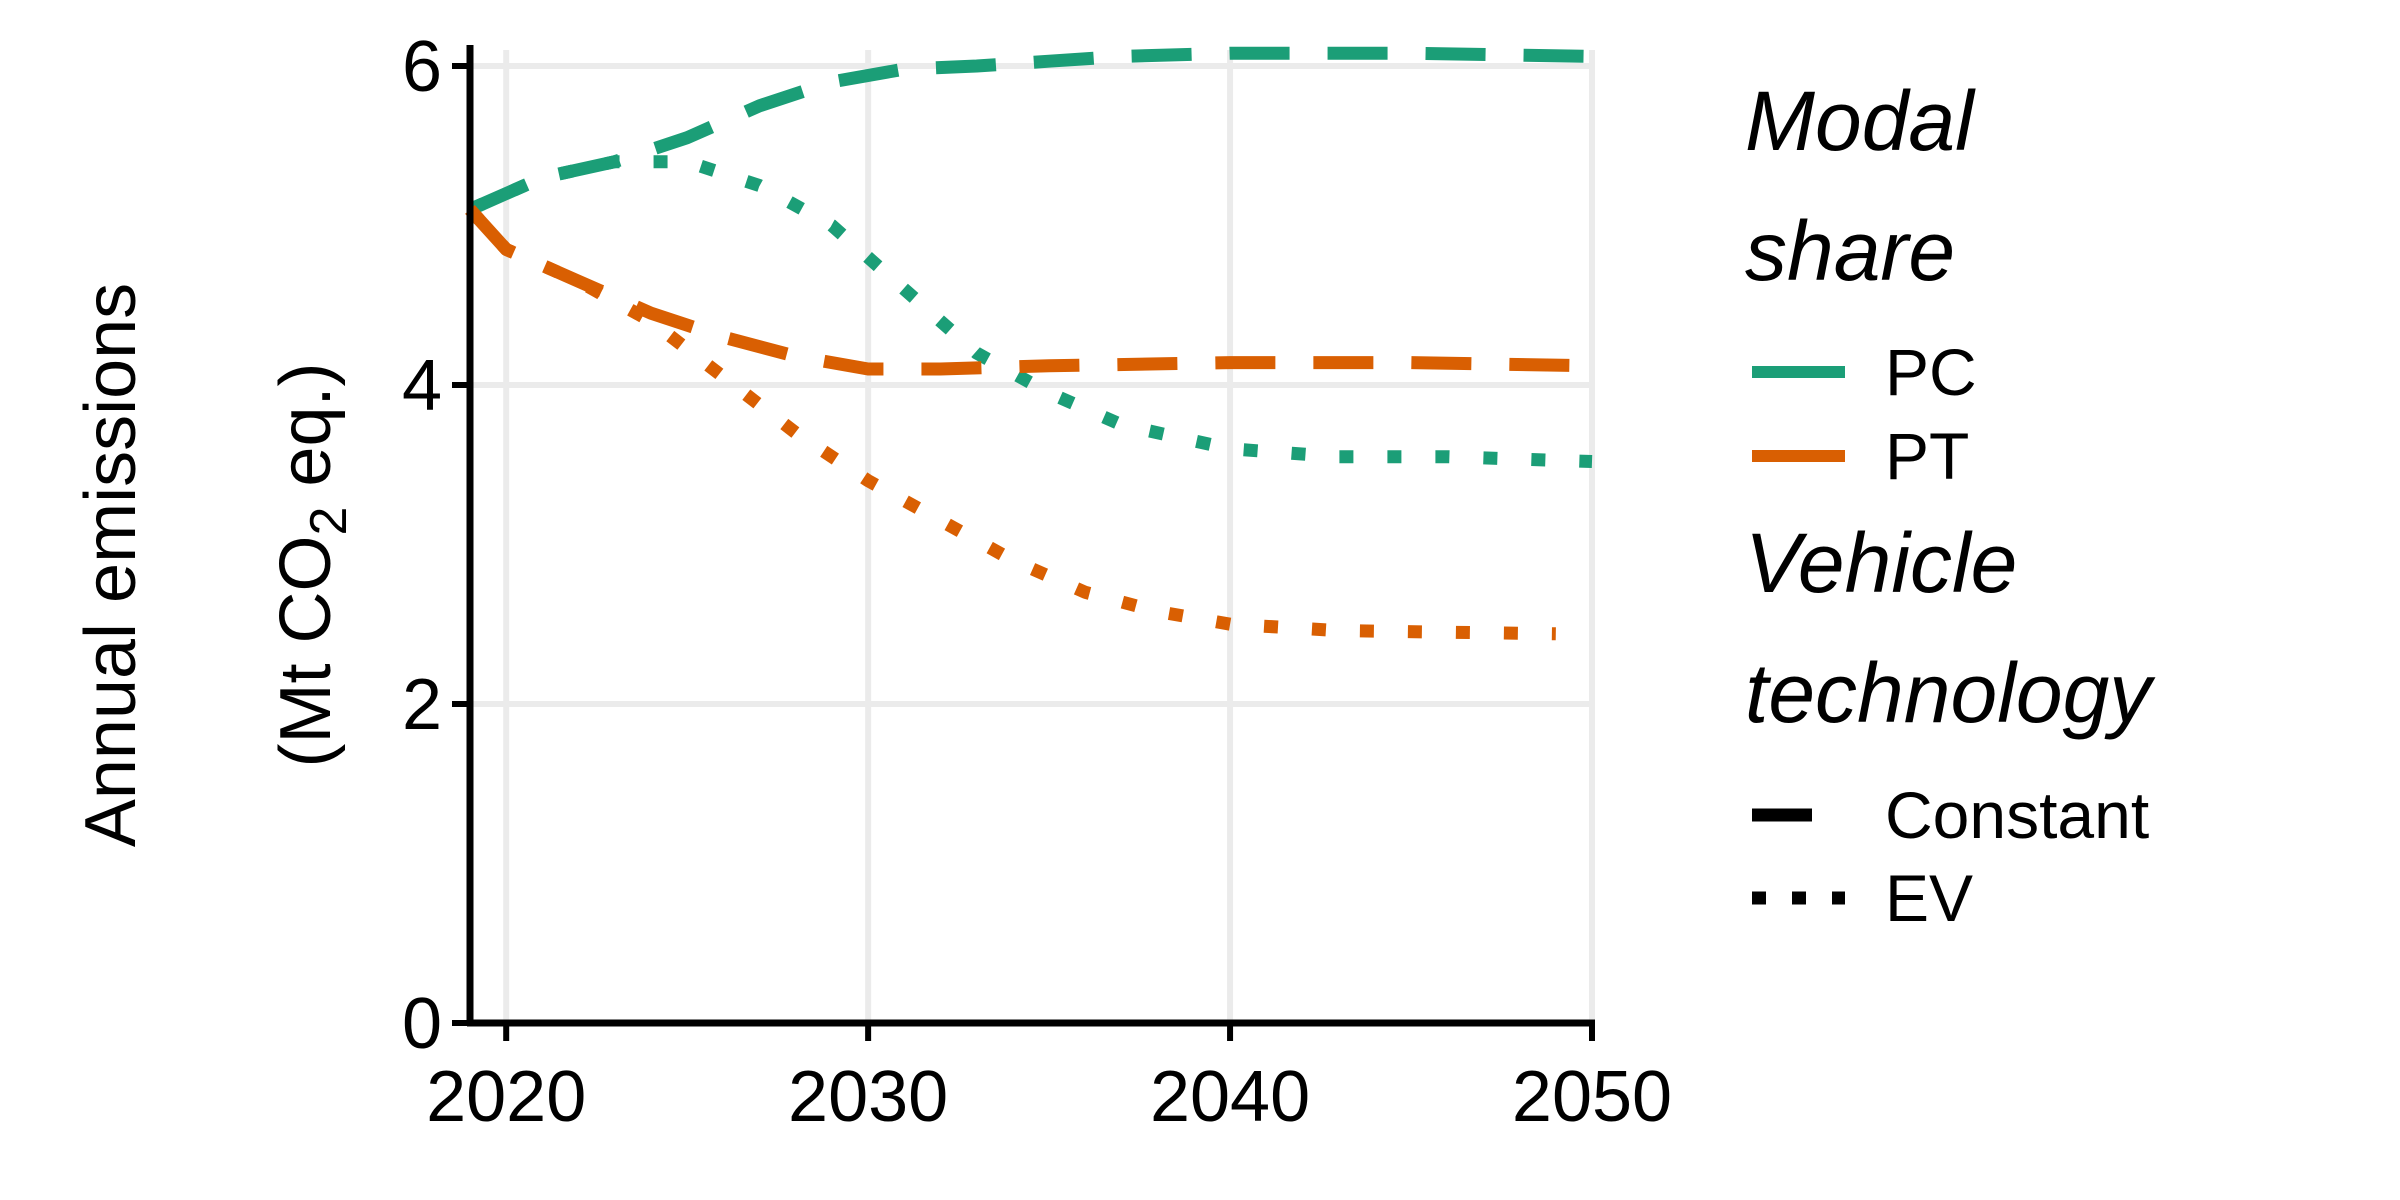 The width and height of the screenshot is (2400, 1200). What do you see at coordinates (306, 652) in the screenshot?
I see `y-axis-title-prefix: (Mt CO` at bounding box center [306, 652].